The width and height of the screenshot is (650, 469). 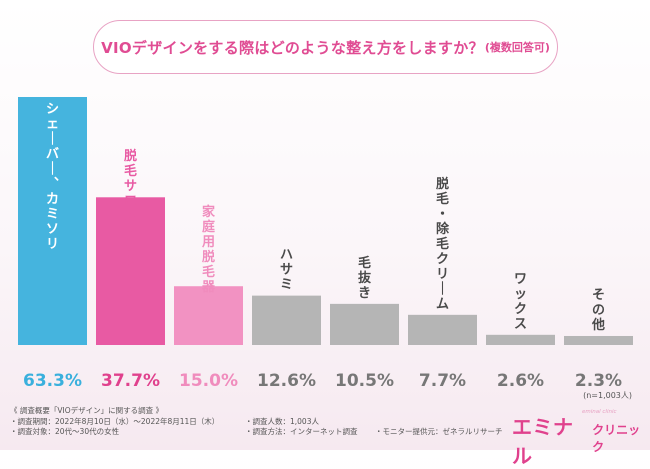 What do you see at coordinates (598, 381) in the screenshot?
I see `value-label-8: 2.3%` at bounding box center [598, 381].